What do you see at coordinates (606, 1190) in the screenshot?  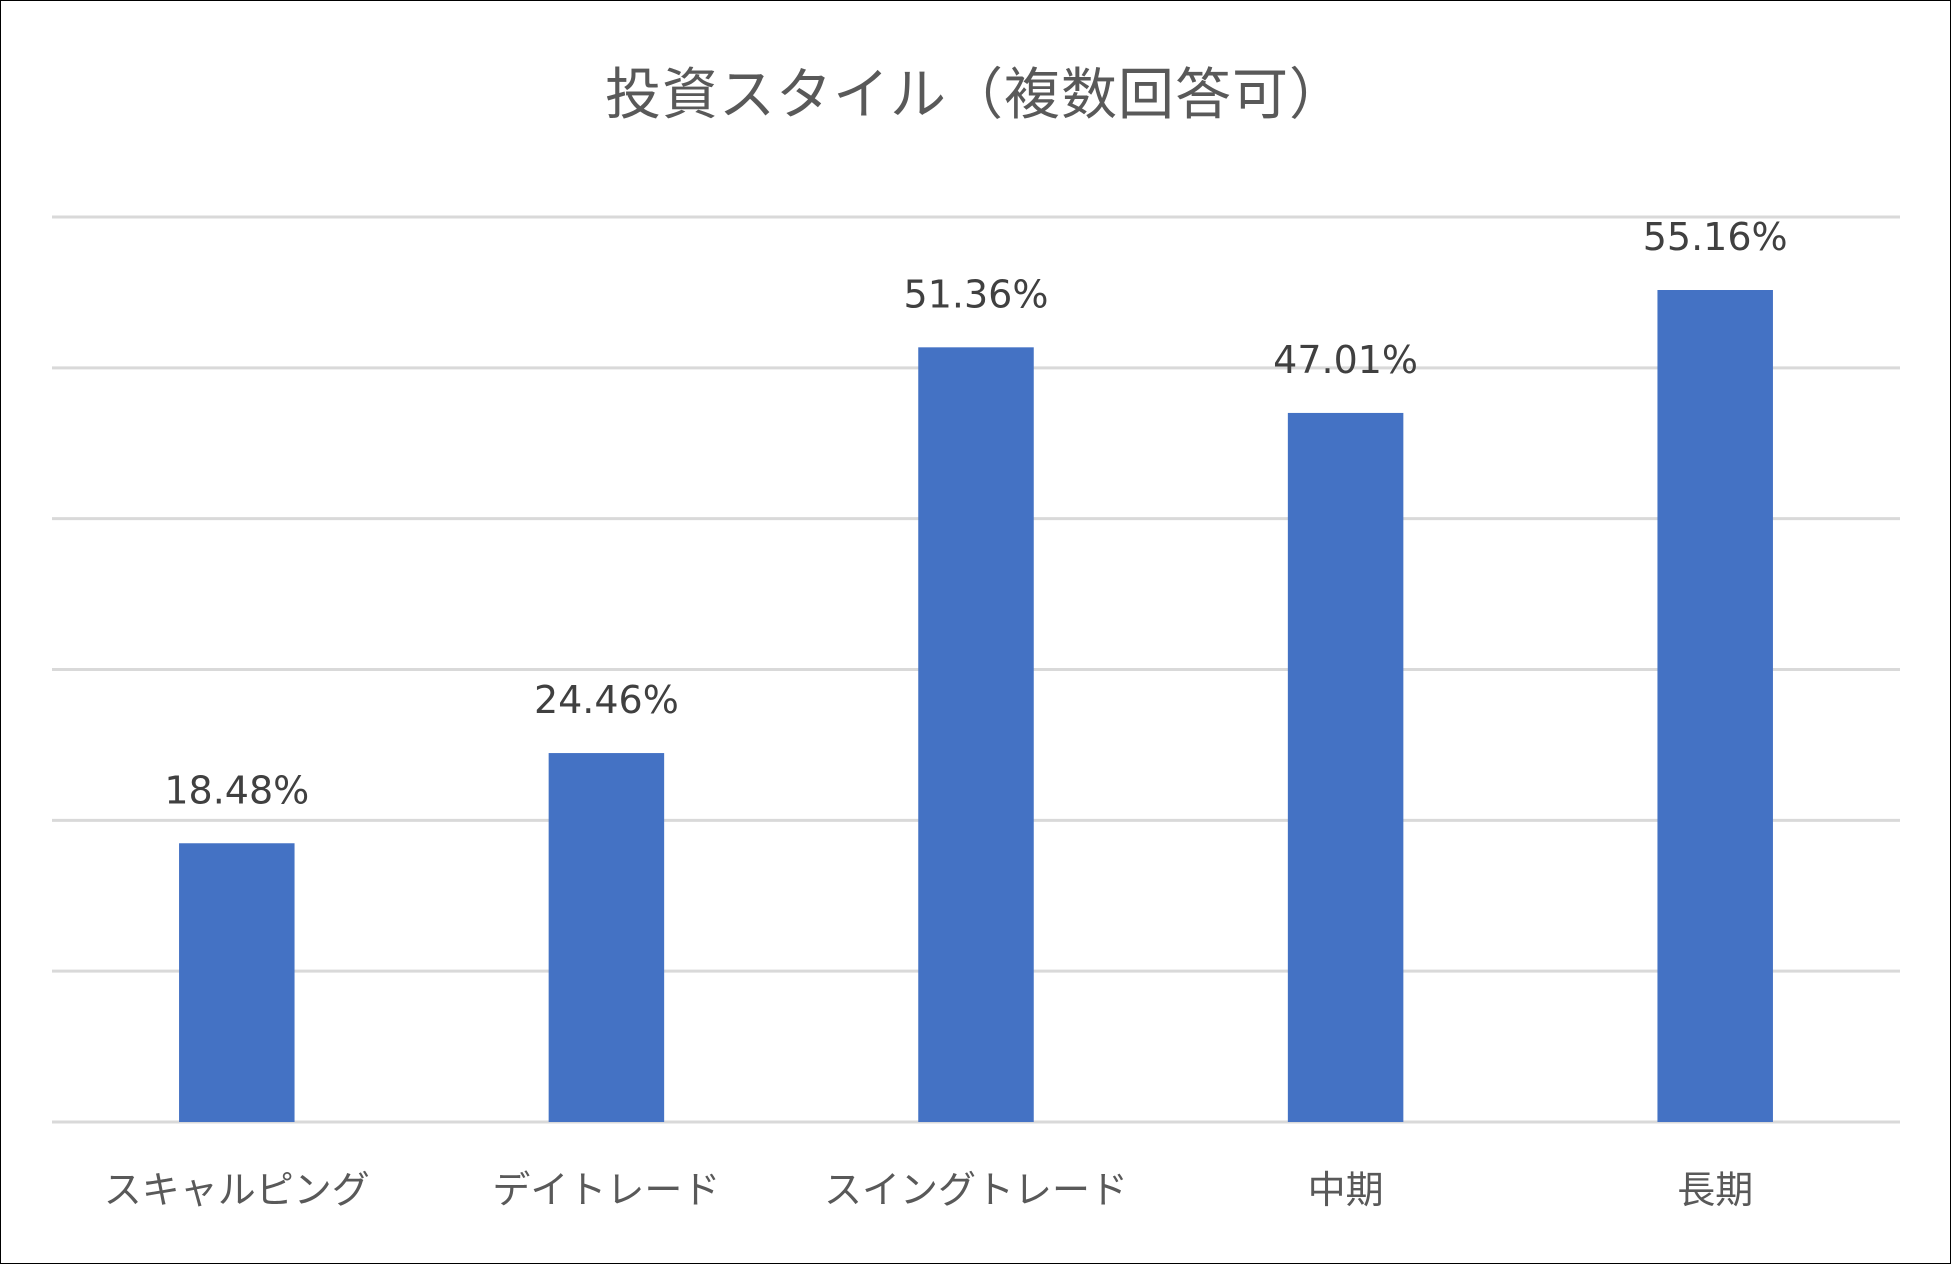 I see `category-tick-label: デイトレード` at bounding box center [606, 1190].